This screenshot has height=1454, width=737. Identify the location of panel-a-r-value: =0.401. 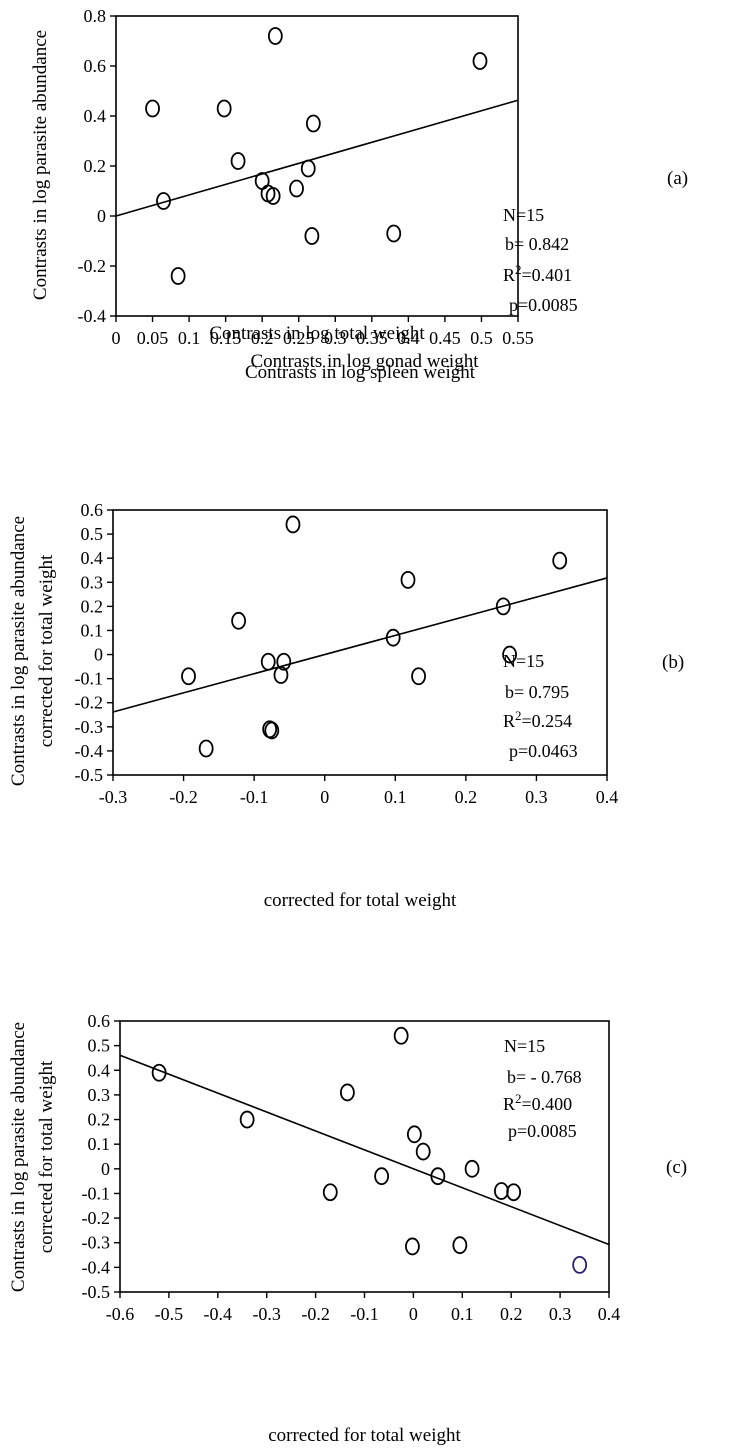
(547, 275).